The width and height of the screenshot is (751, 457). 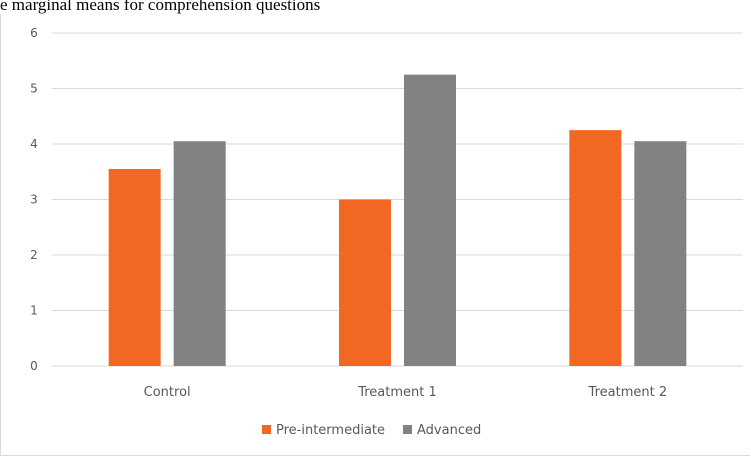 I want to click on y-axis-ticks: 0 1 2 3 4 5 6, so click(x=34, y=199).